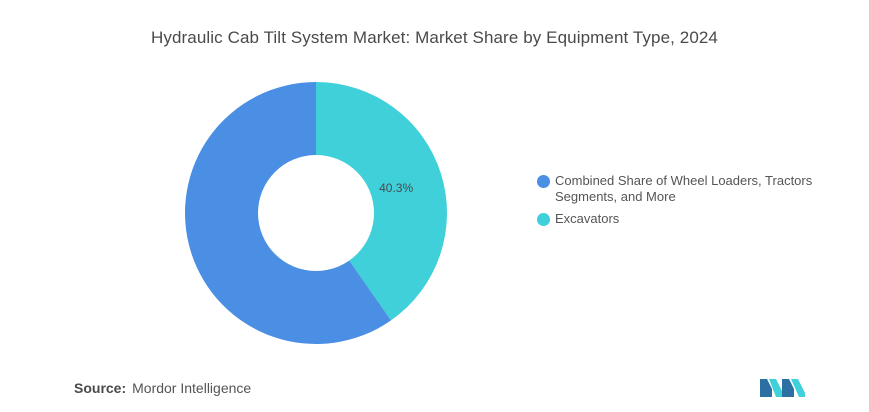 The width and height of the screenshot is (869, 412). I want to click on legend-label-excavators: Excavators, so click(587, 218).